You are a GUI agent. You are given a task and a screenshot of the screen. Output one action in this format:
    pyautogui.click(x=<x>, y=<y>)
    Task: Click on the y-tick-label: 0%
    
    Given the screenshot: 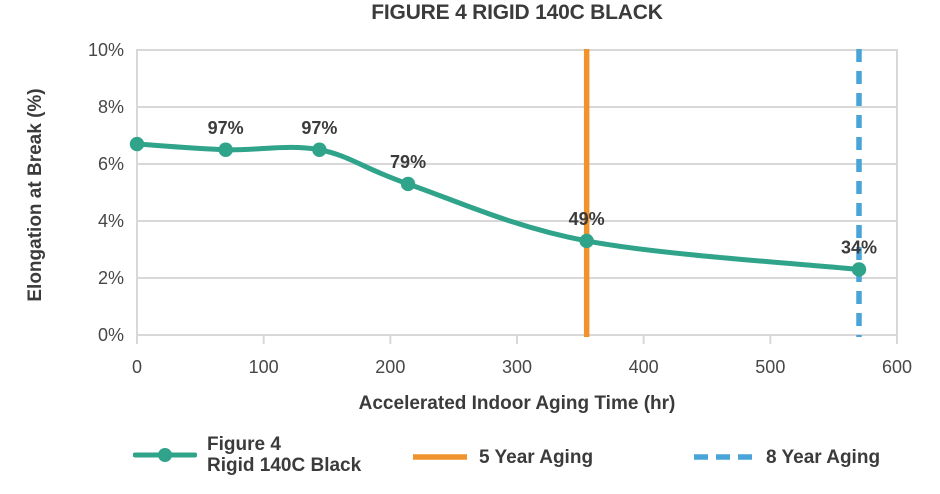 What is the action you would take?
    pyautogui.click(x=111, y=335)
    